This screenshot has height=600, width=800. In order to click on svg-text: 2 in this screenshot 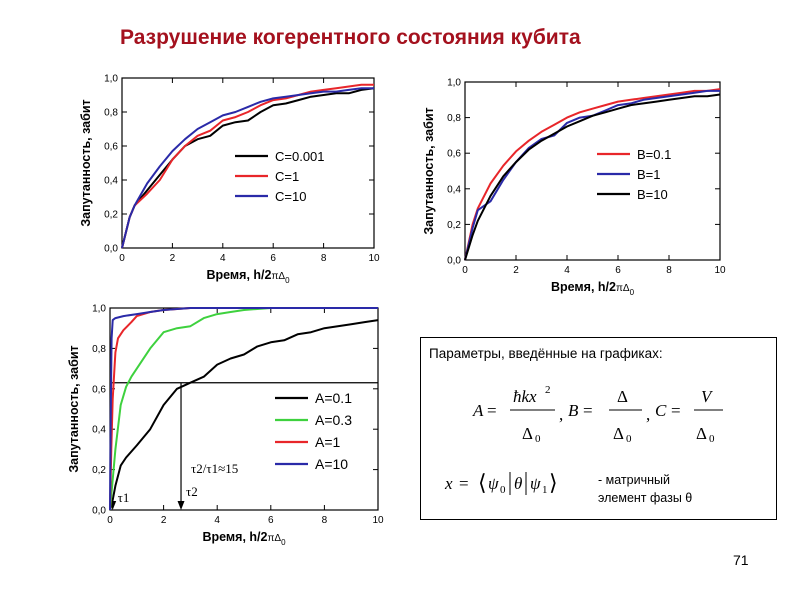, I will do `click(548, 390)`.